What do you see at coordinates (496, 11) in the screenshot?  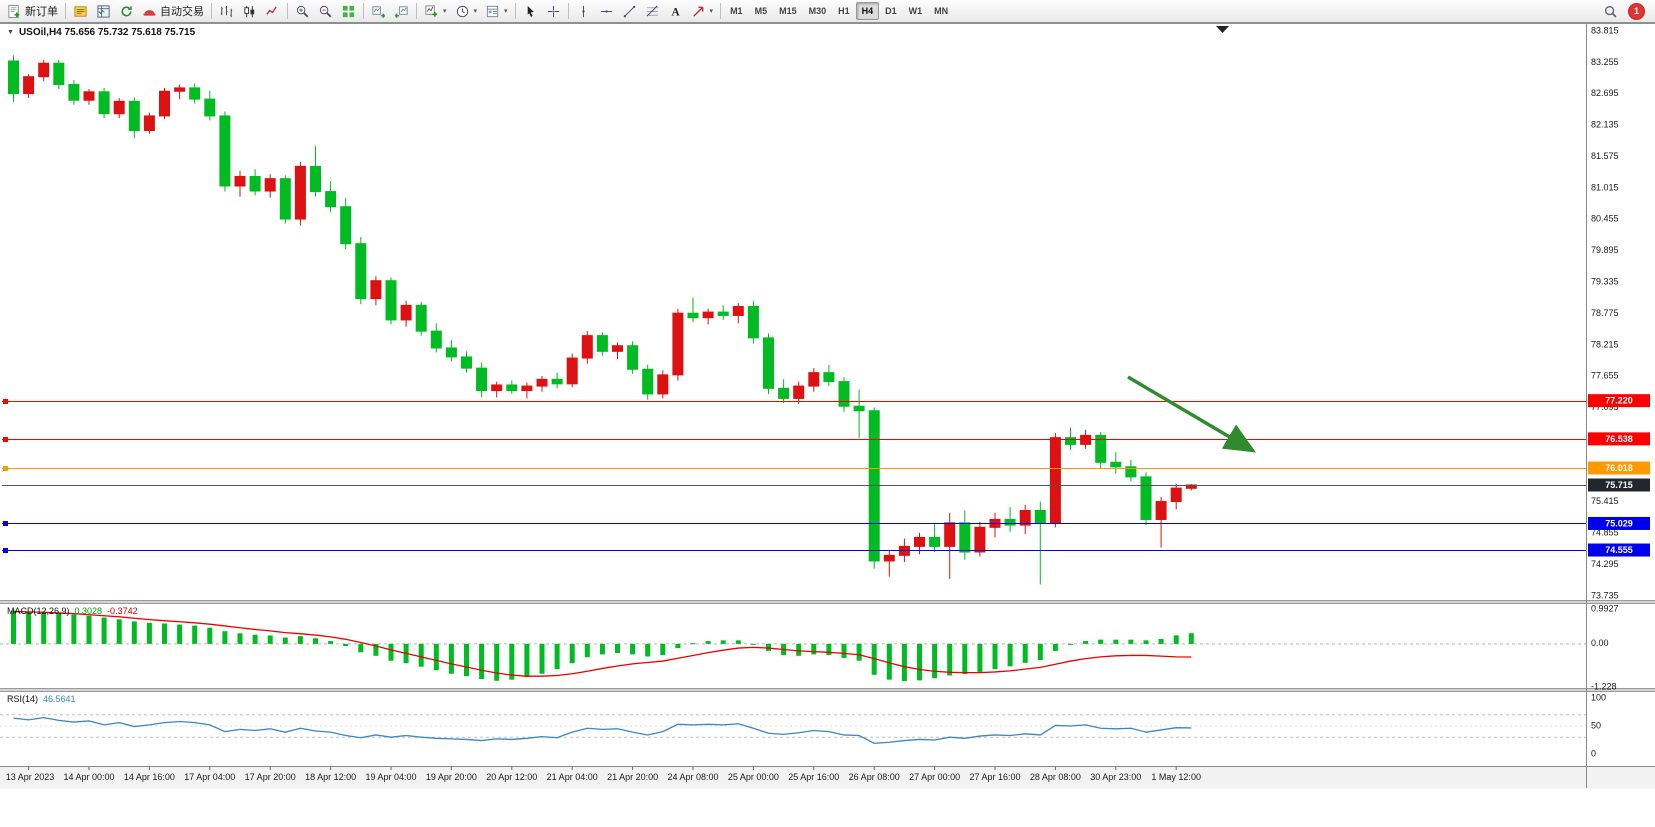 I see `templates-button: ▾` at bounding box center [496, 11].